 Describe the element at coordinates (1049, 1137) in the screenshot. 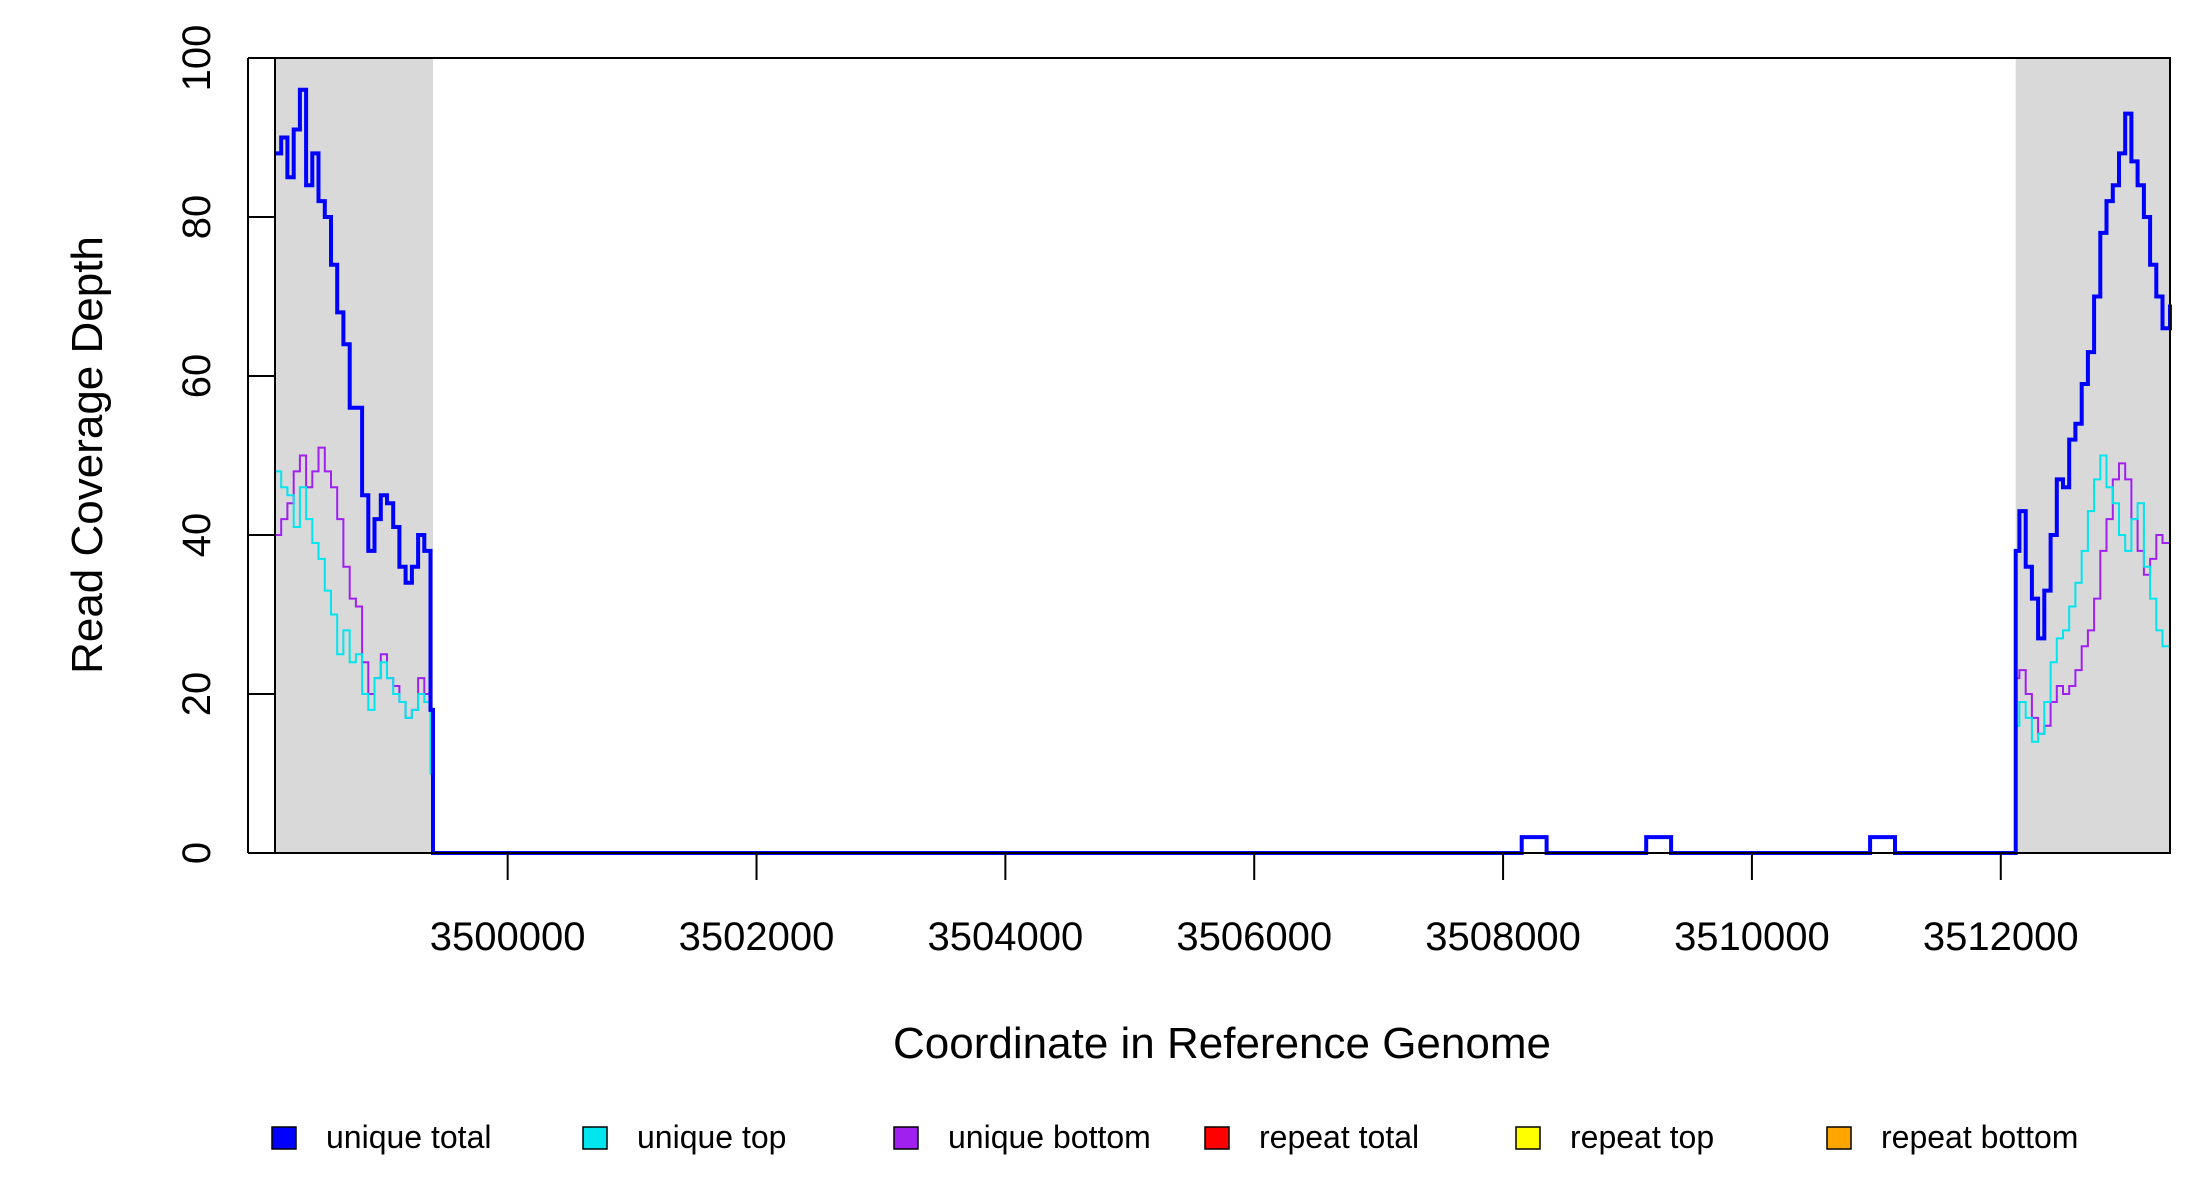

I see `legend-label: unique bottom` at that location.